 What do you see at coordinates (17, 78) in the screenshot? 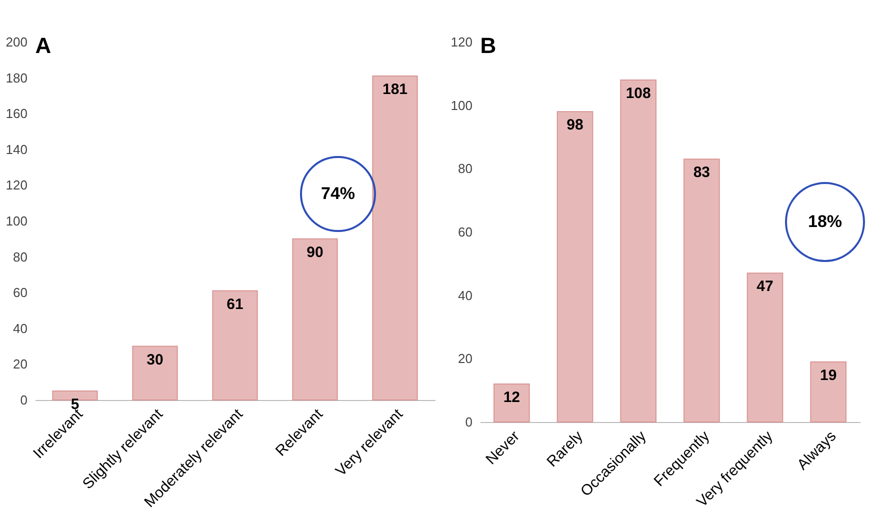
I see `y-tick-label: 180` at bounding box center [17, 78].